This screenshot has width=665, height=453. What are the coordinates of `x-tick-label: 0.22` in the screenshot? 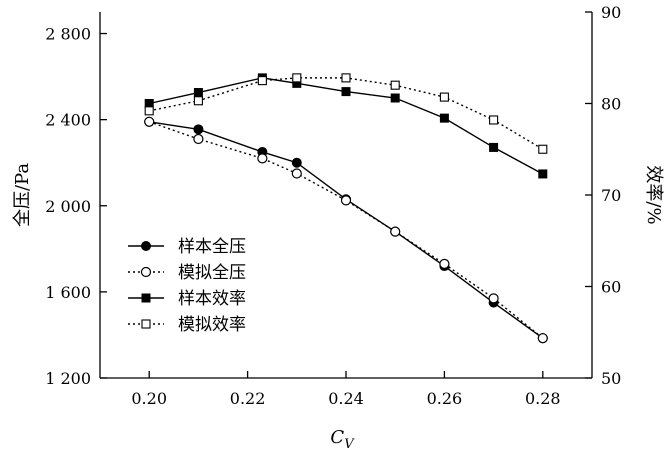 It's located at (248, 398).